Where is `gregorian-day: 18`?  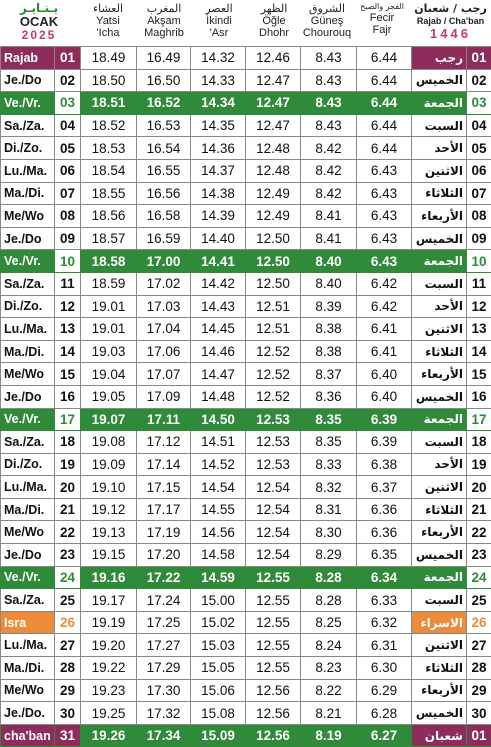 gregorian-day: 18 is located at coordinates (68, 442).